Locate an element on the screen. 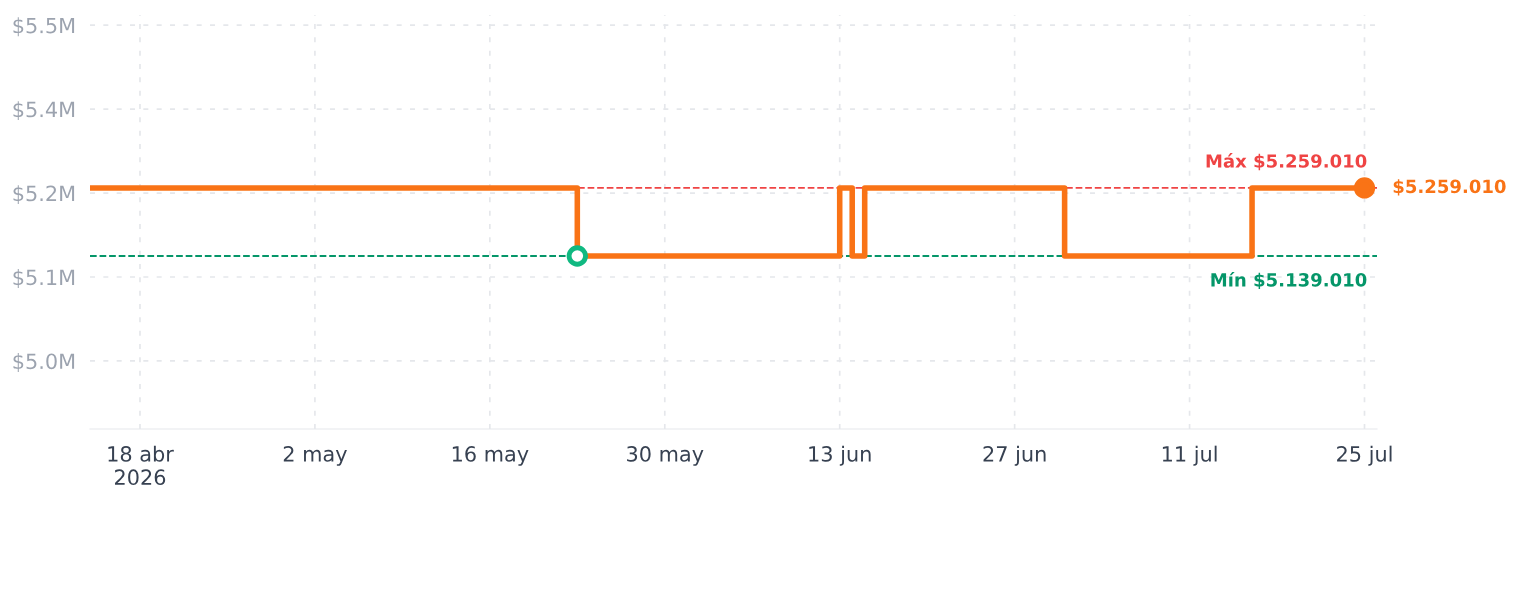 The height and width of the screenshot is (607, 1524). x-tick-label: 2 may is located at coordinates (315, 456).